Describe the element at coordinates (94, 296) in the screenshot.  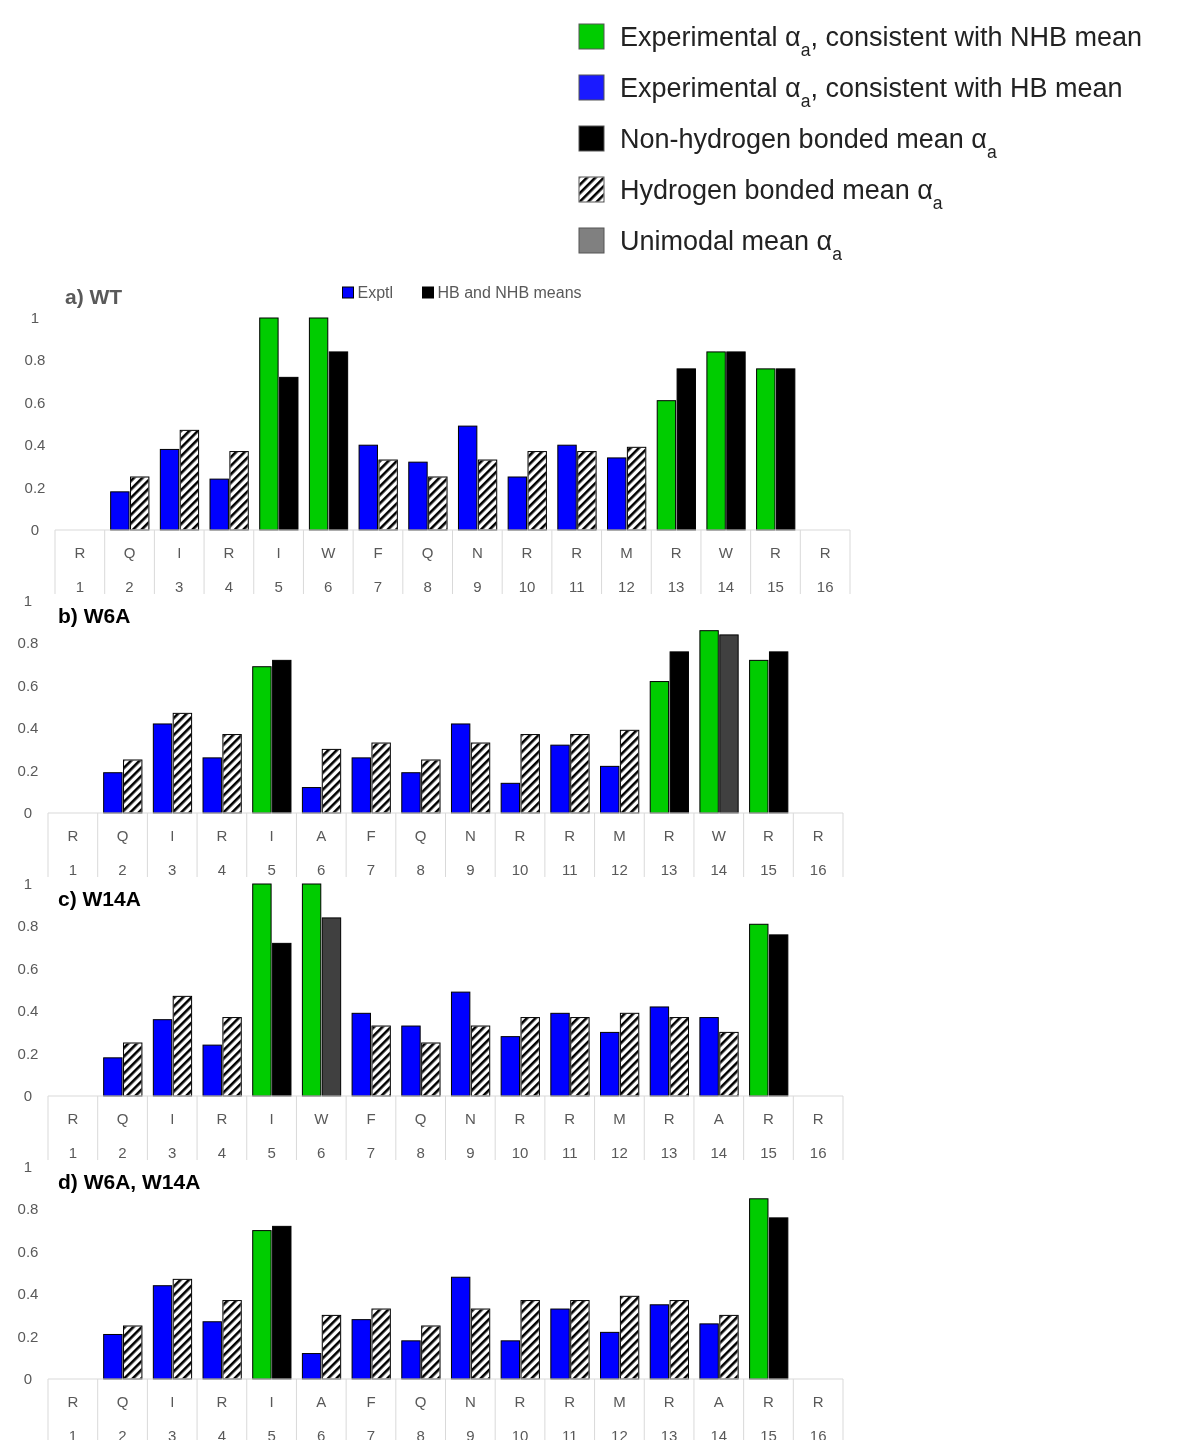
I see `chart-title: a) WT` at that location.